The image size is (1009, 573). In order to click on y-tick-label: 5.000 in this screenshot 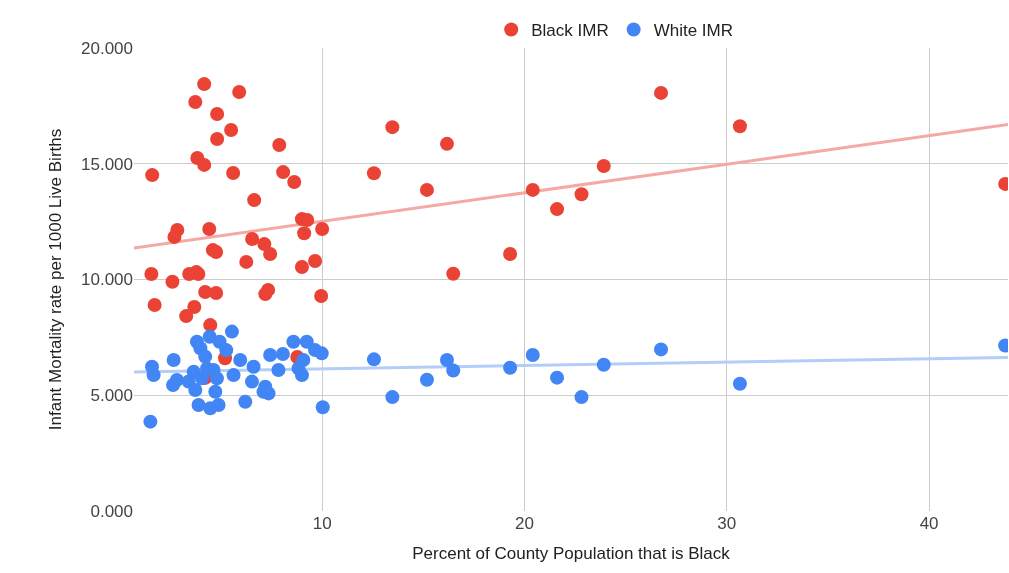, I will do `click(111, 396)`.